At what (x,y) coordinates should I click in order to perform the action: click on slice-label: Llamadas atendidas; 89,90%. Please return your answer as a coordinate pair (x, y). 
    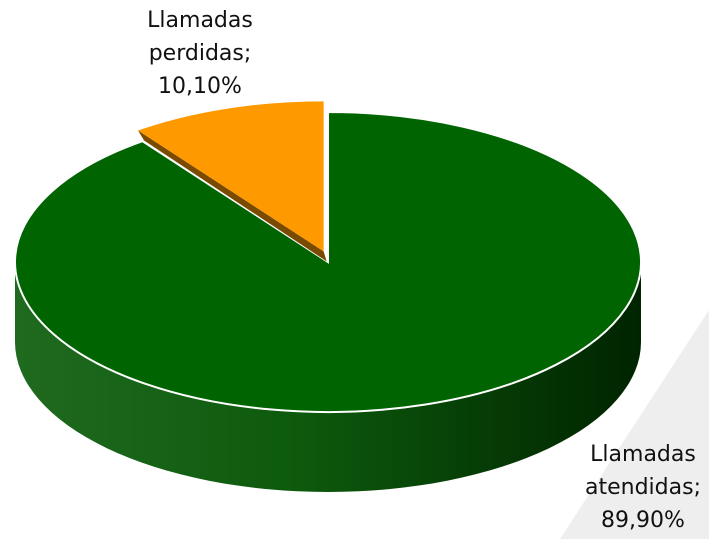
    Looking at the image, I should click on (643, 487).